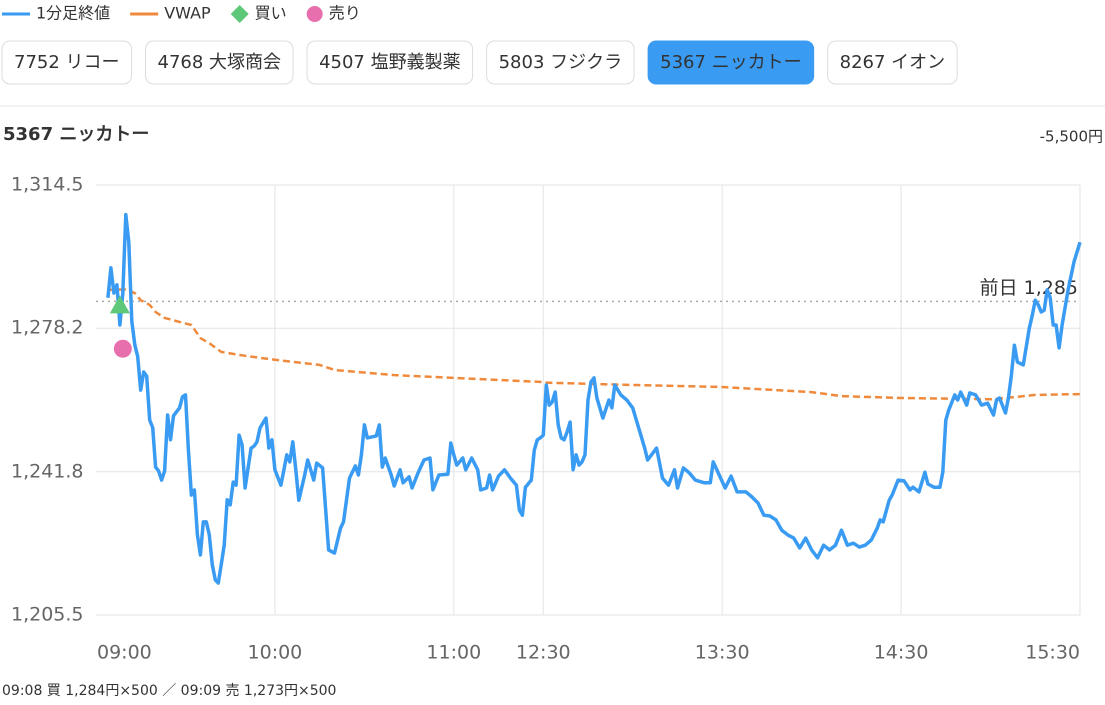 This screenshot has height=705, width=1105. What do you see at coordinates (119, 304) in the screenshot?
I see `buy-marker` at bounding box center [119, 304].